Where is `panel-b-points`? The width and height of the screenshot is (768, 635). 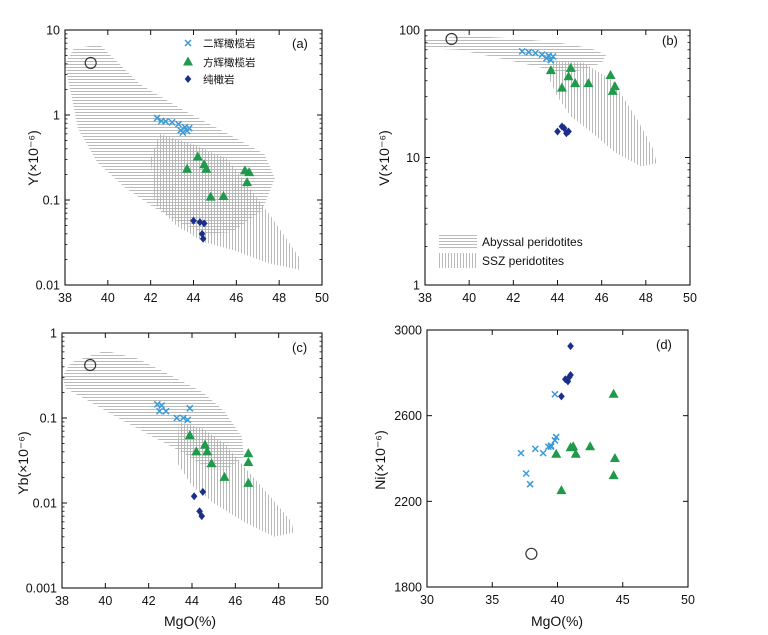 panel-b-points is located at coordinates (532, 85).